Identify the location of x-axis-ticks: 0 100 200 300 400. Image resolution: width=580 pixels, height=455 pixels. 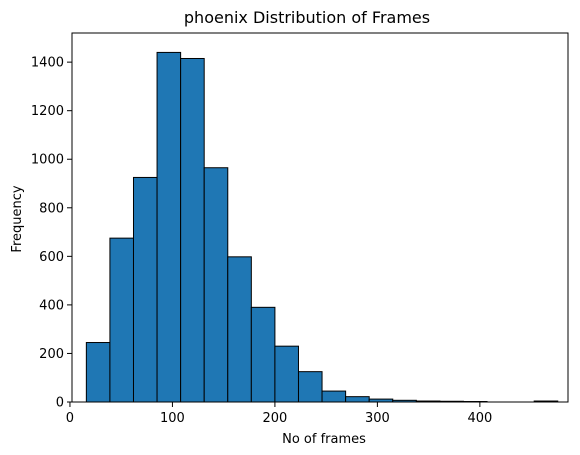
(279, 414).